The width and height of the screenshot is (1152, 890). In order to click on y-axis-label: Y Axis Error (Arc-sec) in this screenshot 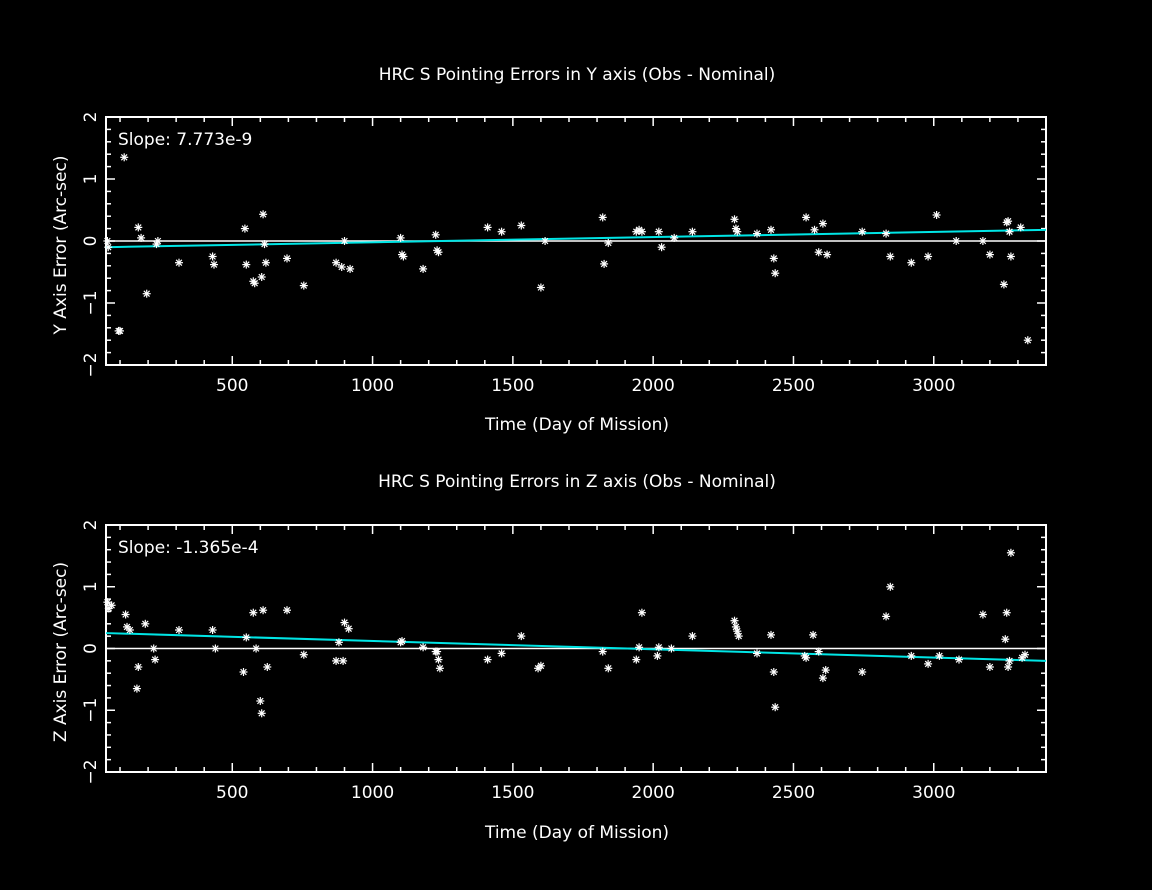, I will do `click(61, 246)`.